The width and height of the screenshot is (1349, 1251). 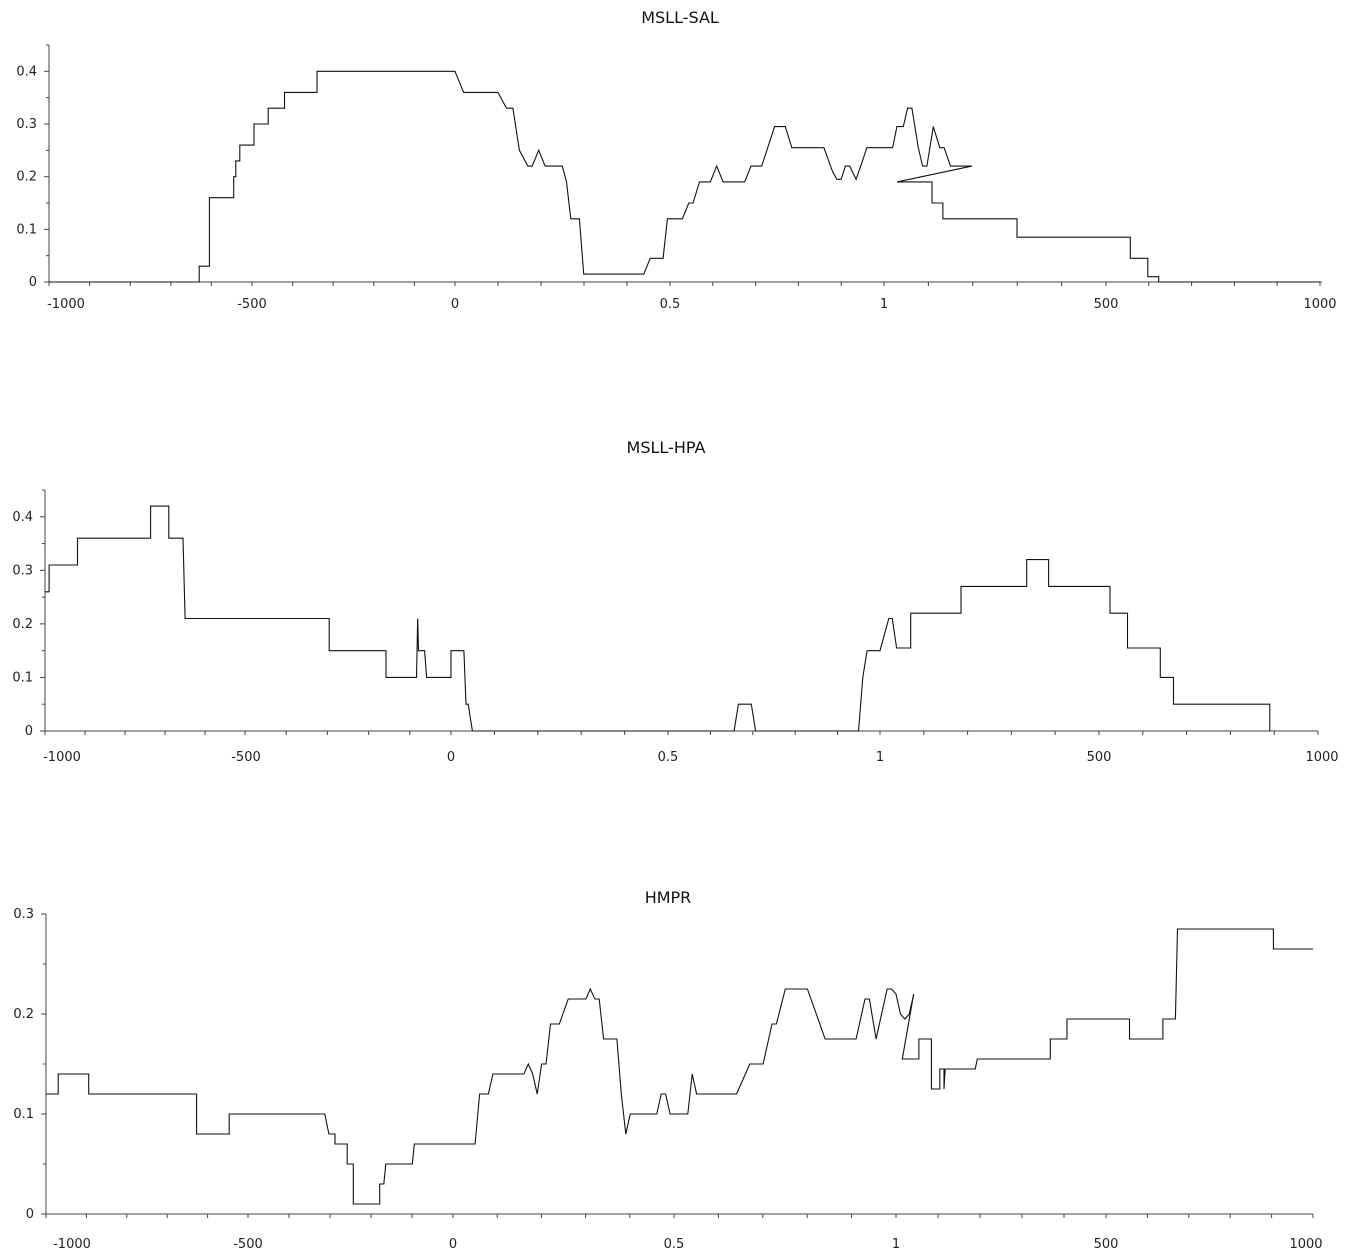 I want to click on chart-title: MSLL-HPA, so click(x=666, y=447).